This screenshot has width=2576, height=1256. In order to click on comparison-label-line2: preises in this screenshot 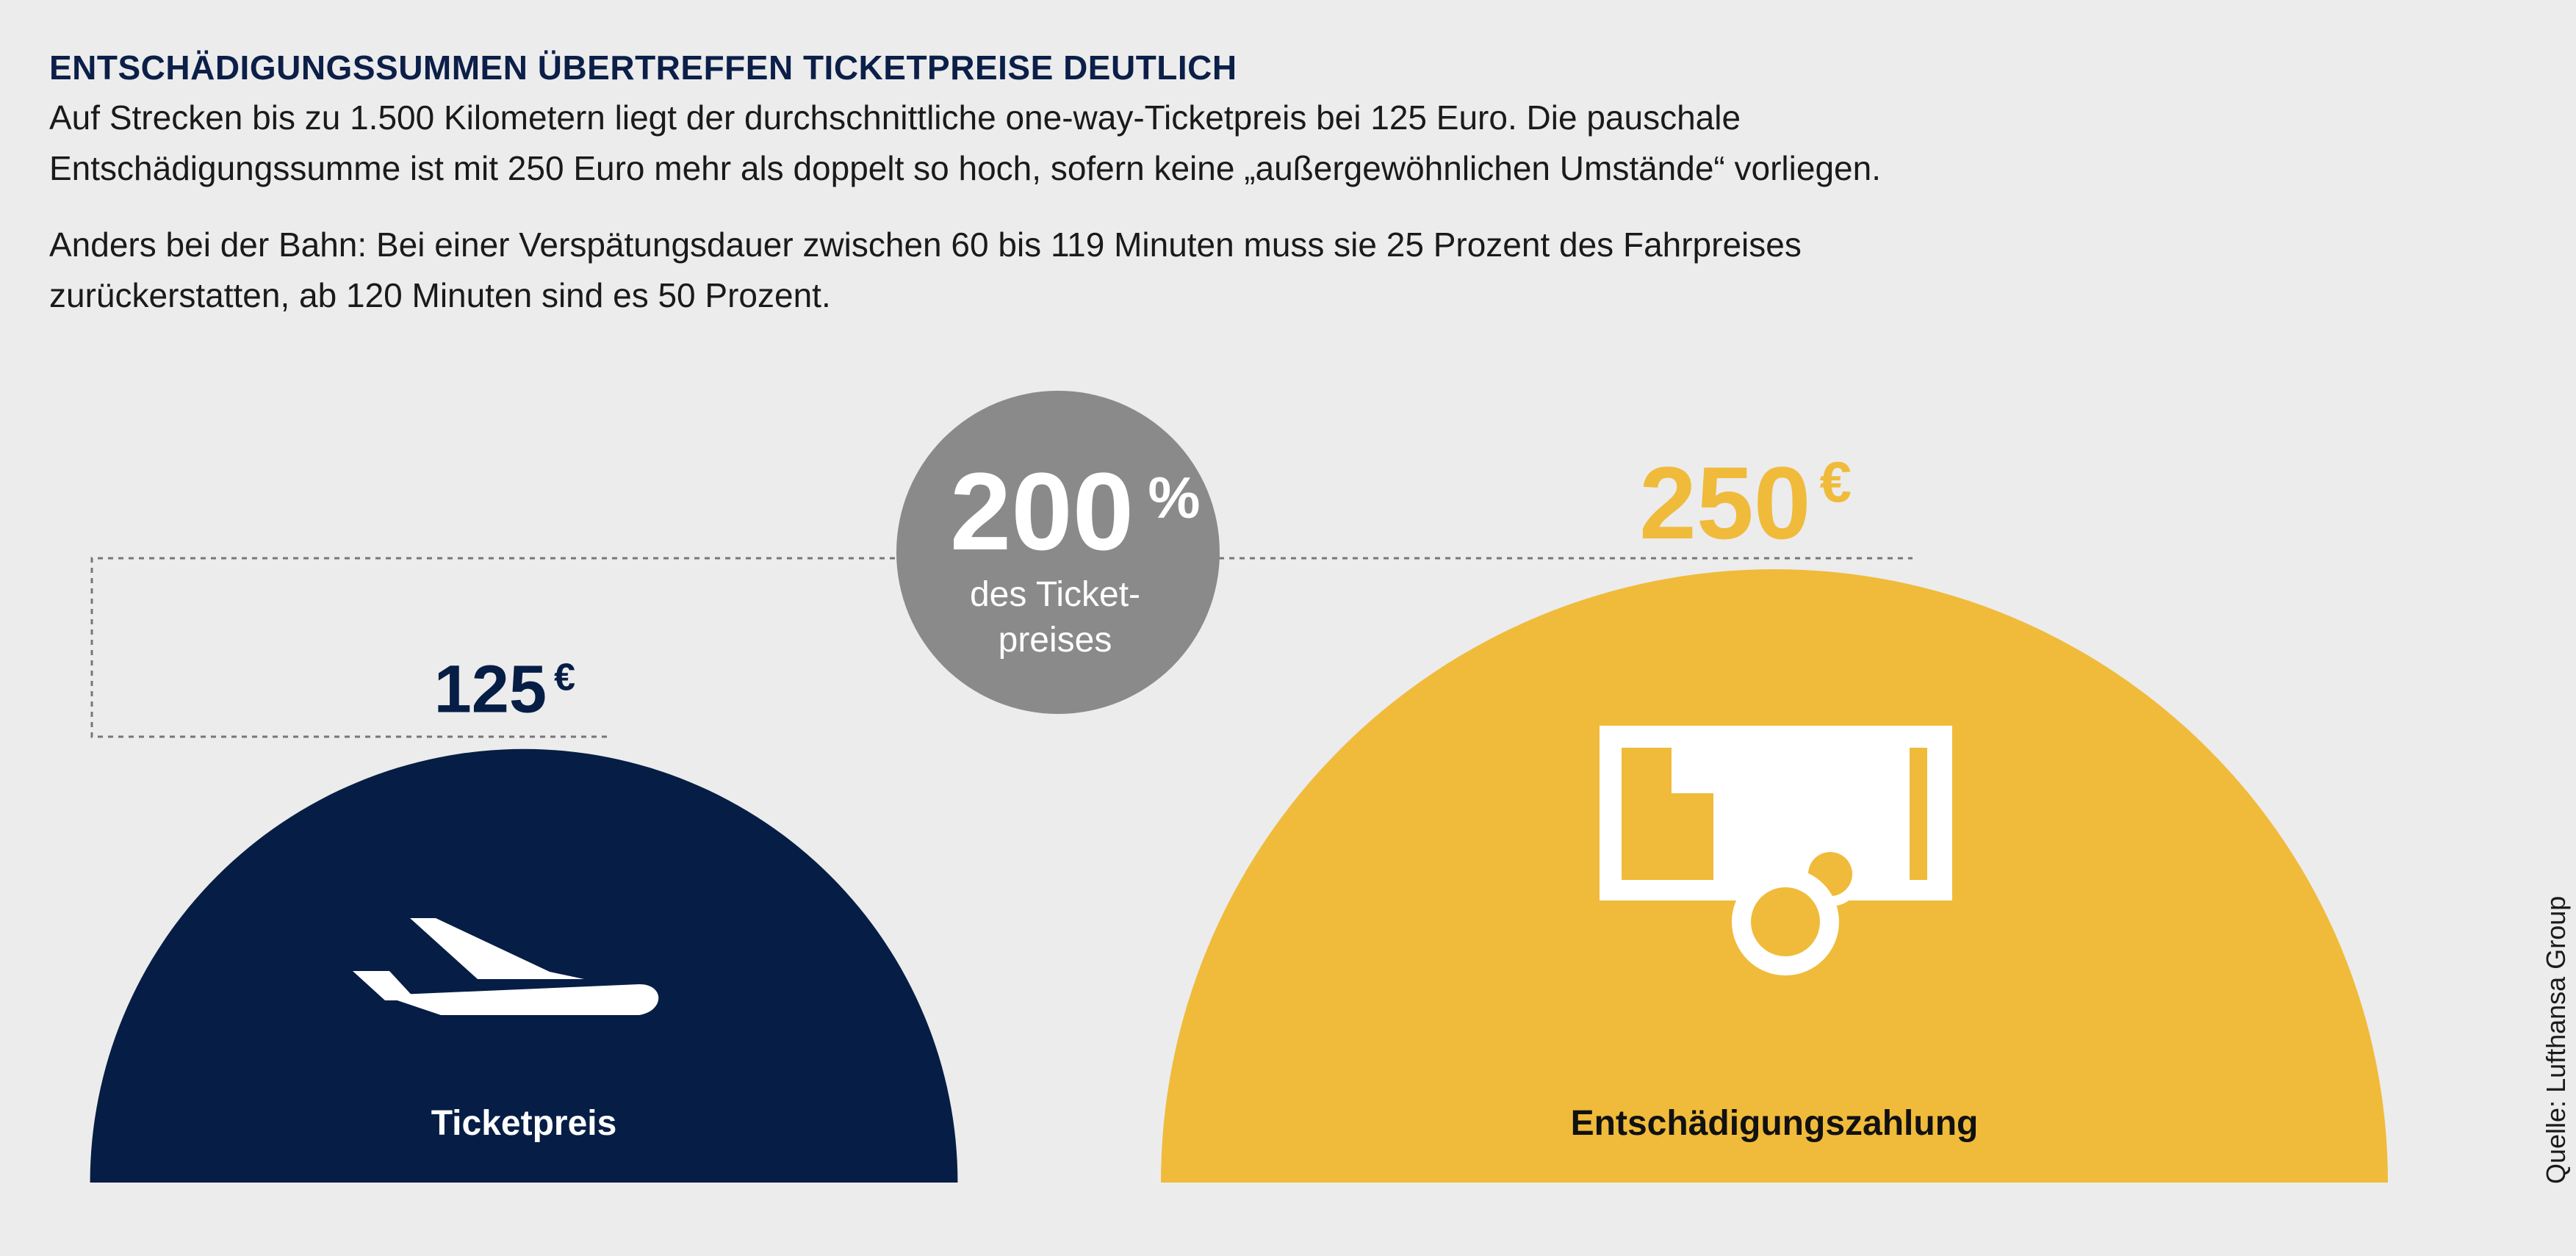, I will do `click(1055, 640)`.